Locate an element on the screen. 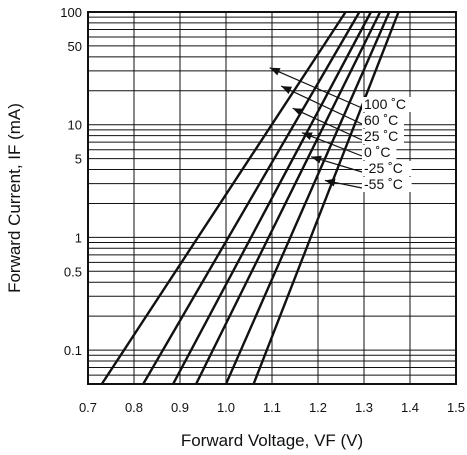 Image resolution: width=467 pixels, height=455 pixels. x-tick-labels: 0.7 0.8 0.9 1.0 1.1 1.2 1.3 1.4 1.5 is located at coordinates (272, 407).